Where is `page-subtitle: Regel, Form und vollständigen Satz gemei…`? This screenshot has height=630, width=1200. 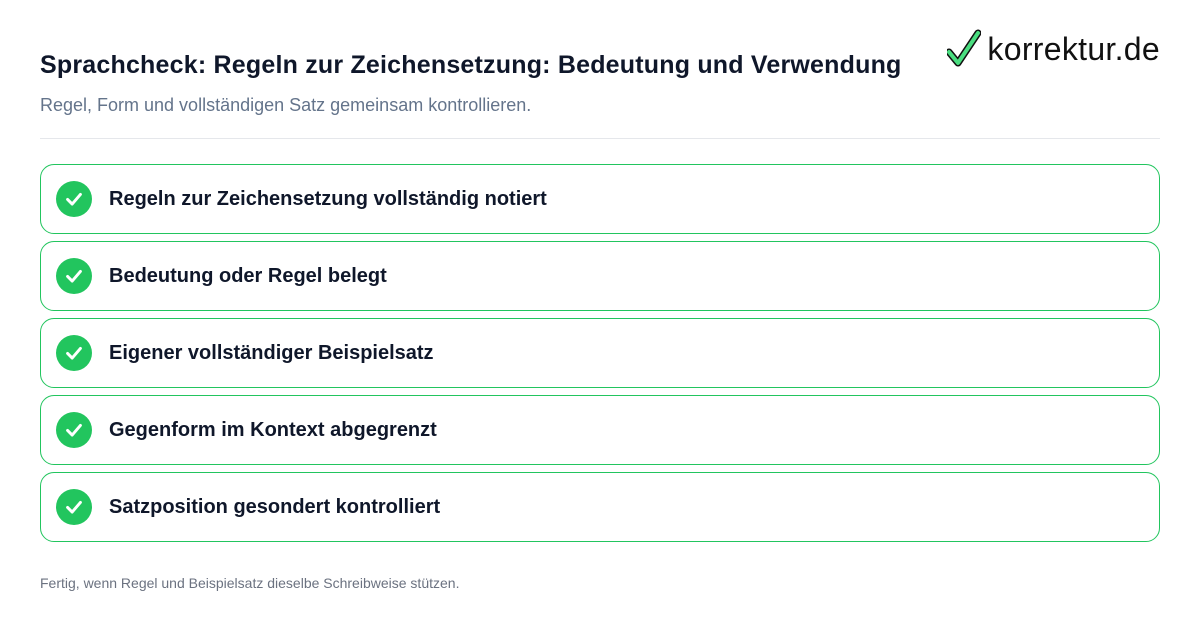
page-subtitle: Regel, Form und vollständigen Satz gemei… is located at coordinates (286, 105).